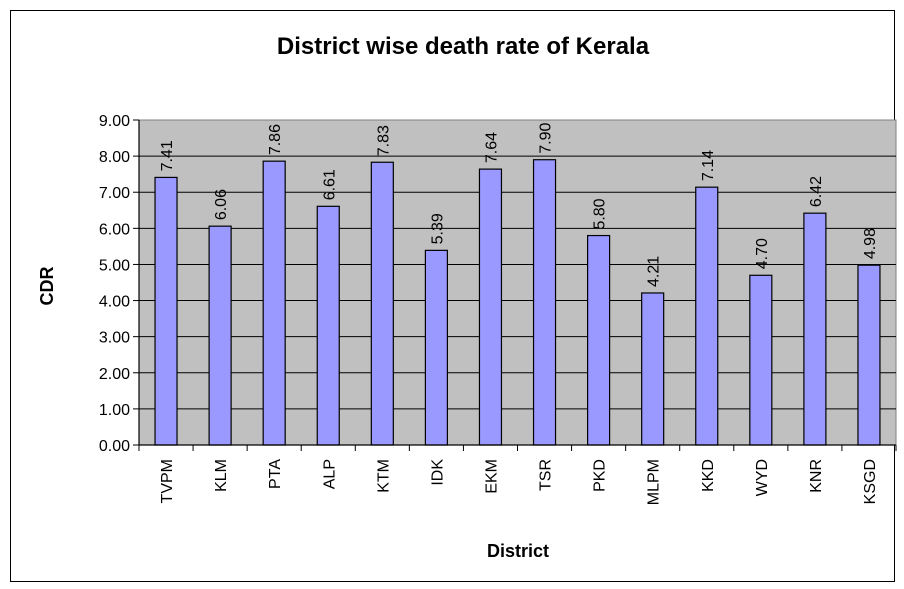 The height and width of the screenshot is (589, 904). Describe the element at coordinates (708, 165) in the screenshot. I see `data-label: 7.14` at that location.